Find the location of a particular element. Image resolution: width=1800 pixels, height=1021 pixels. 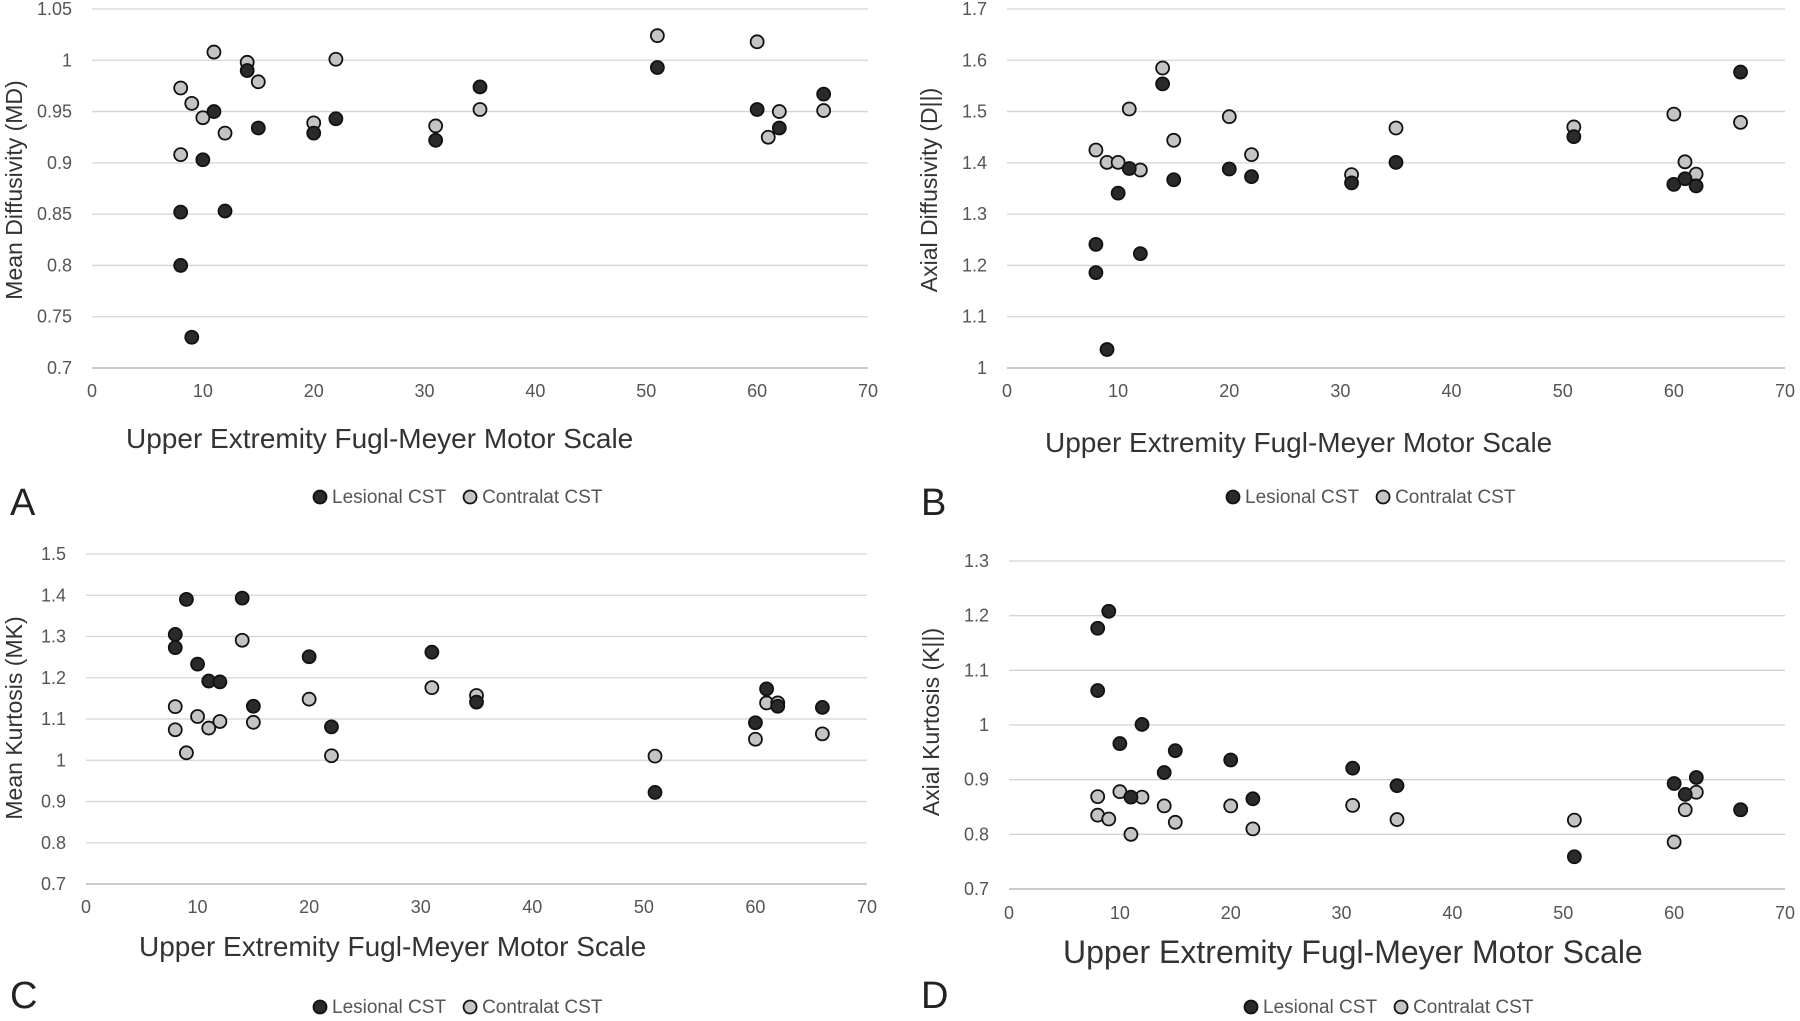

y-tick-label: 0.75 is located at coordinates (54, 317).